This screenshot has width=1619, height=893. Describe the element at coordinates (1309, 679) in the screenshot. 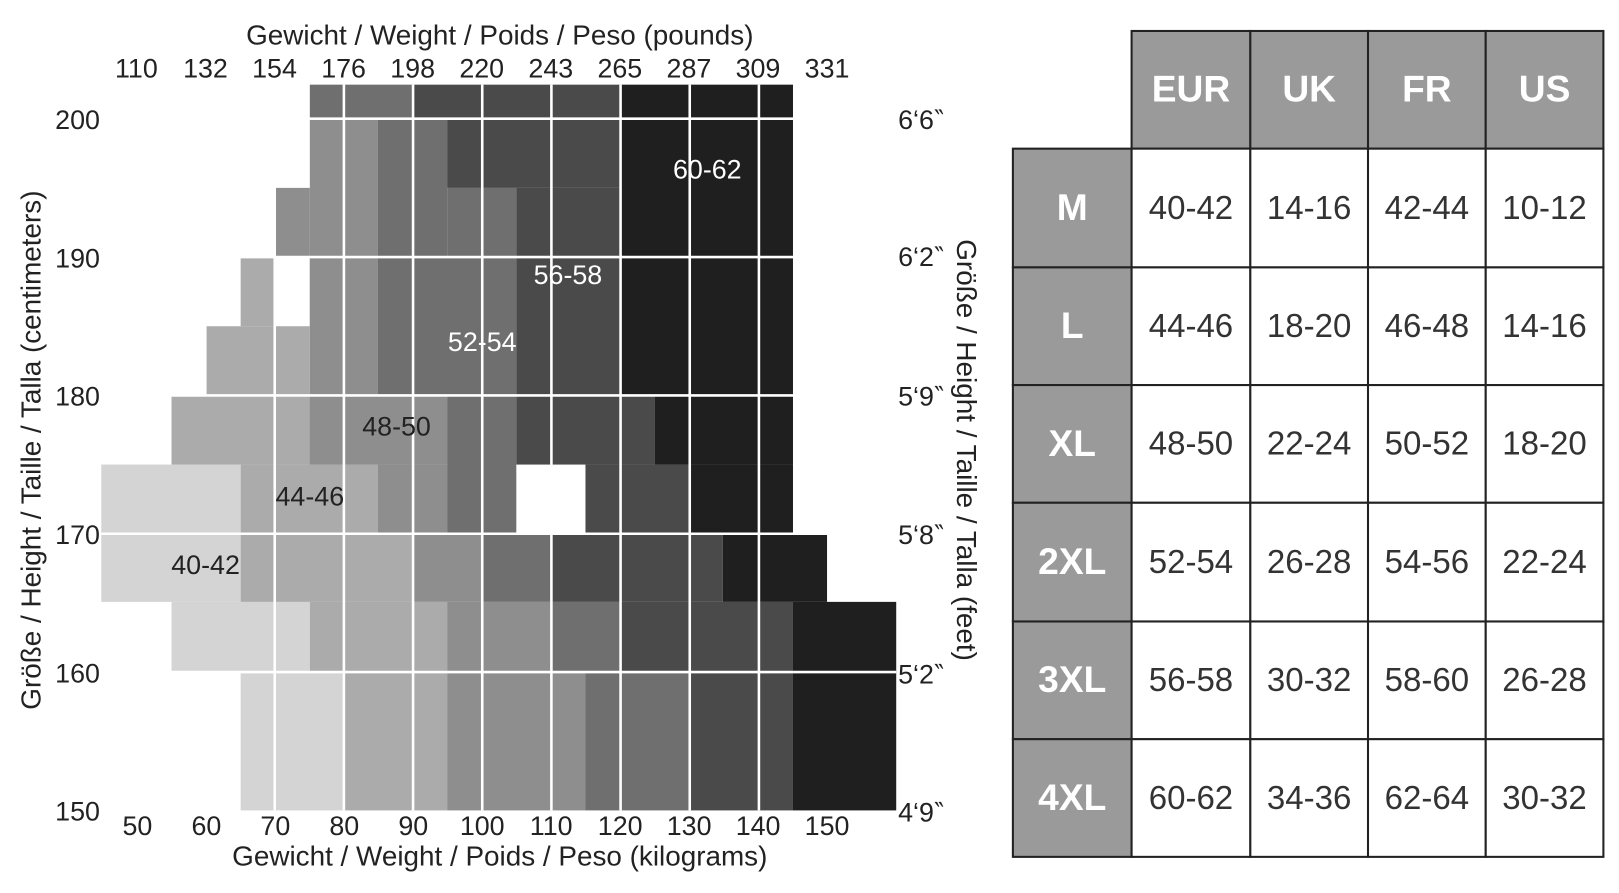

I see `cell-text: 30-32` at that location.